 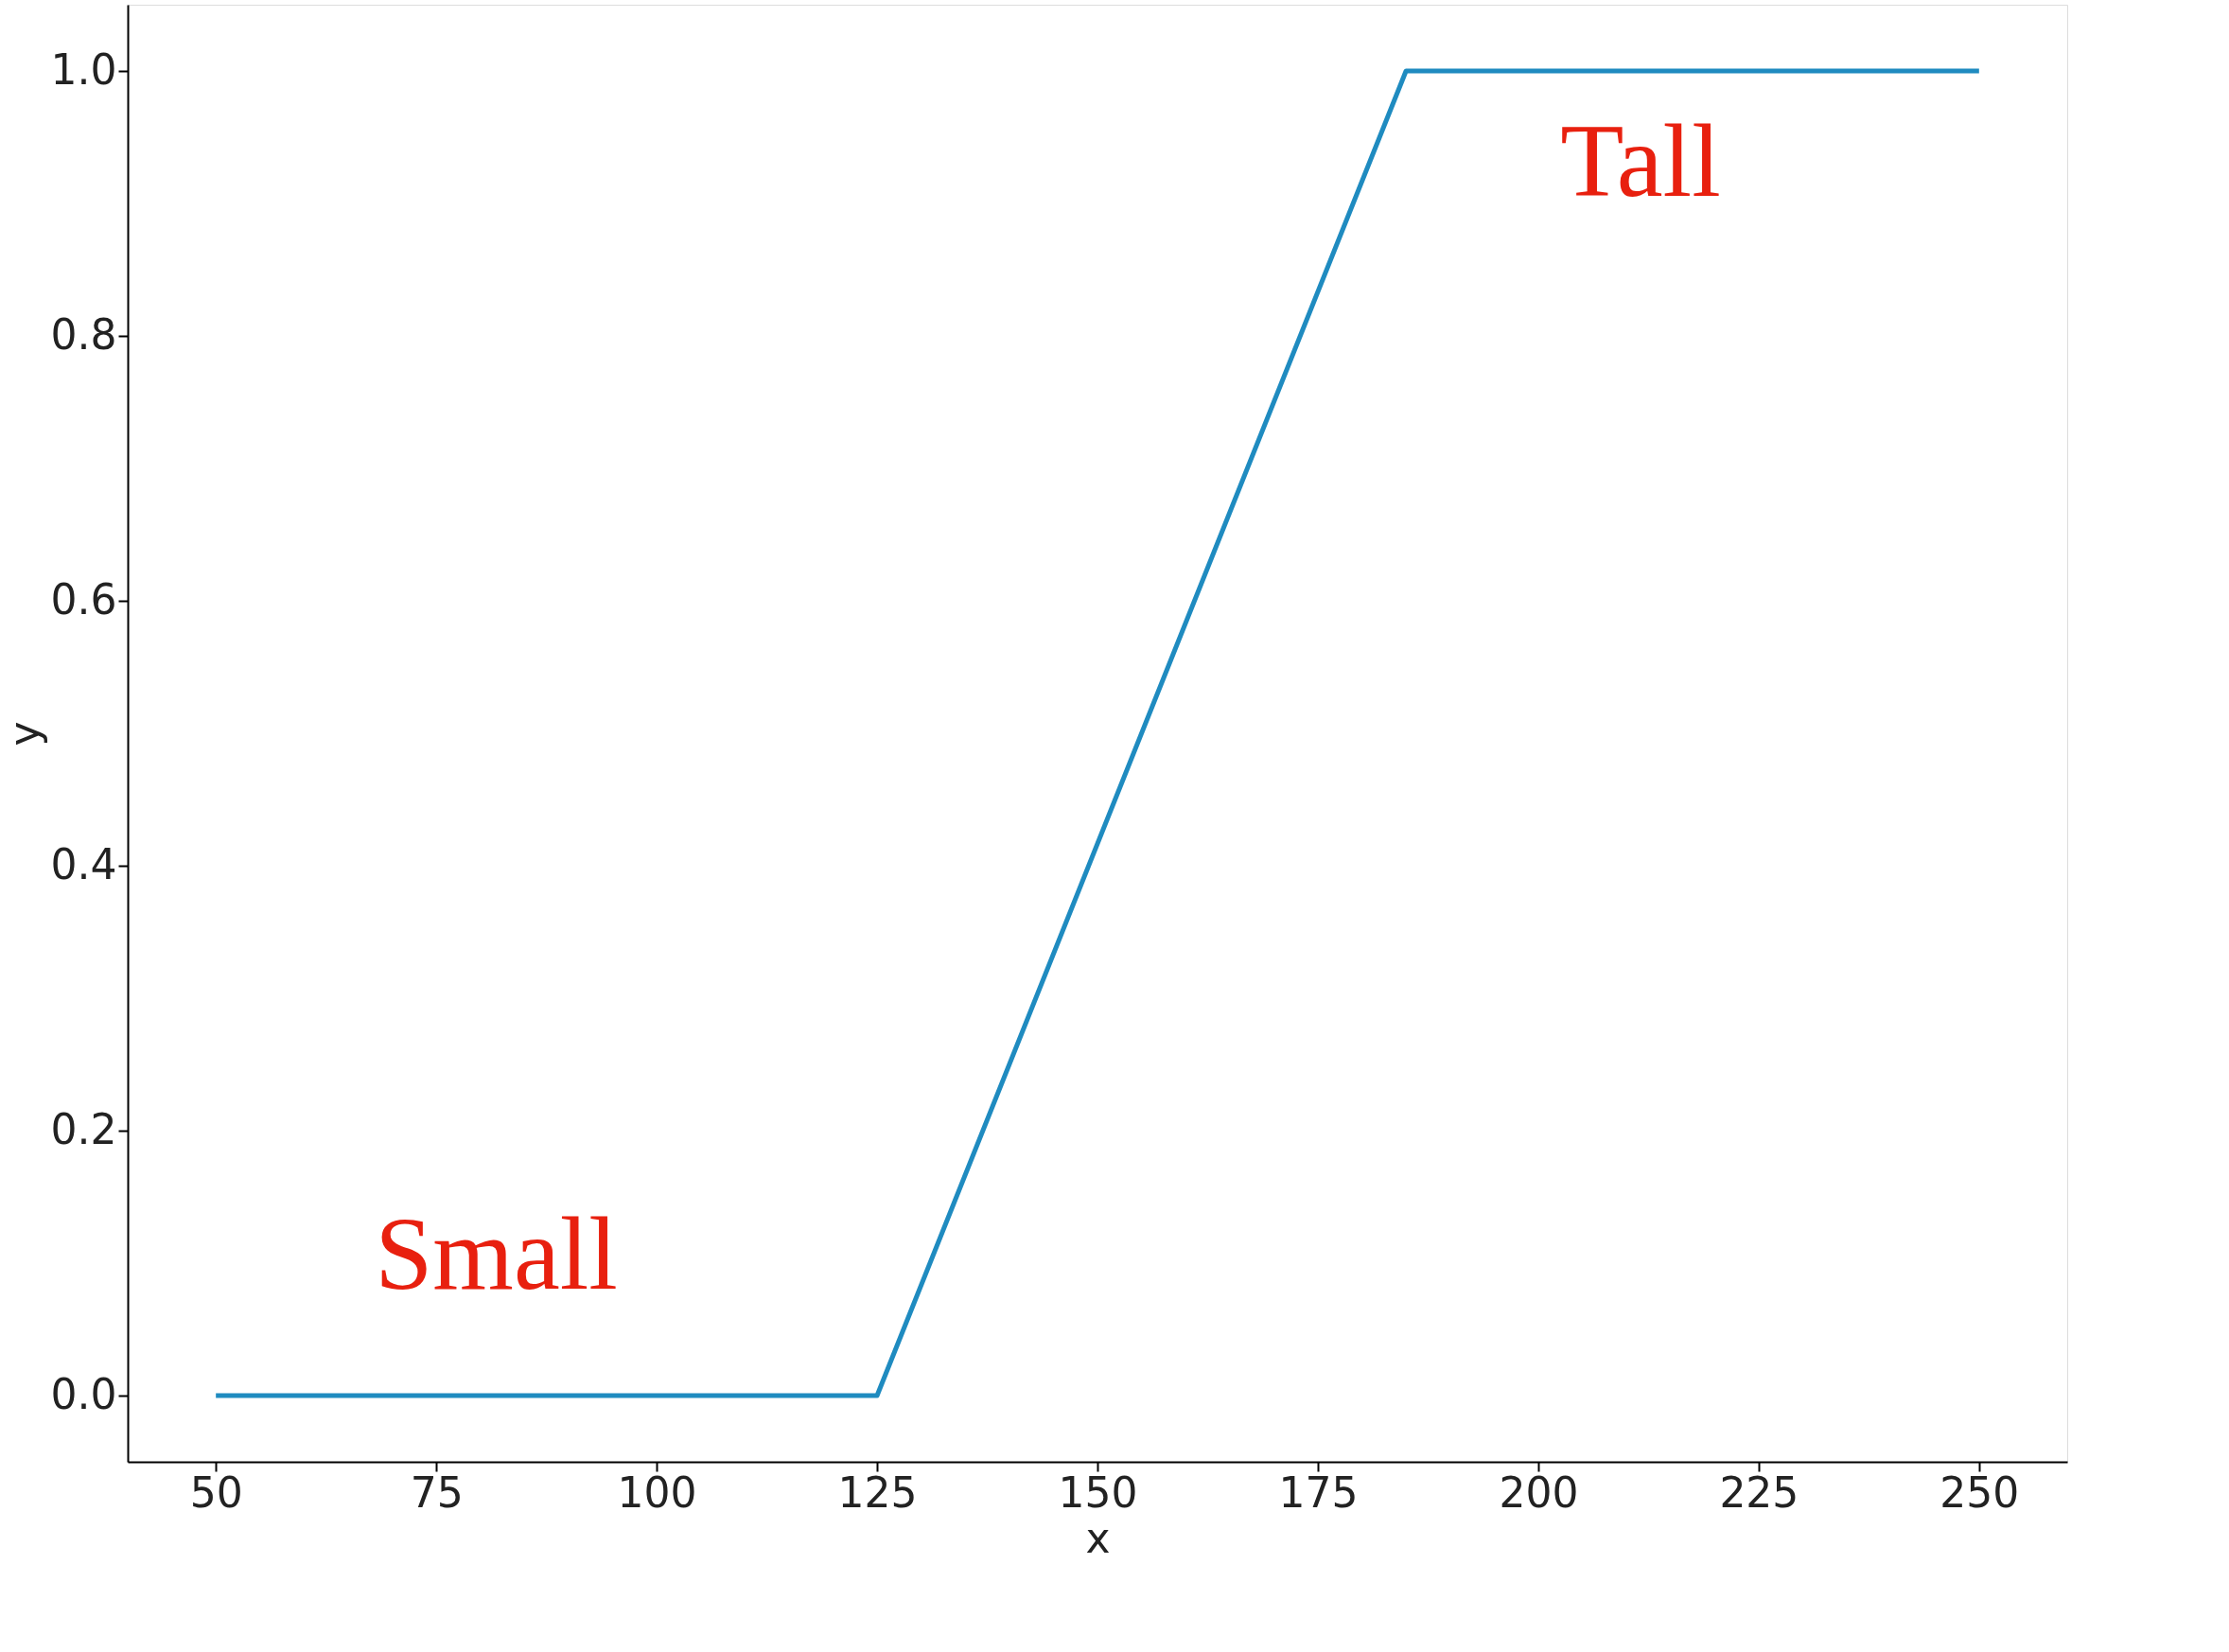 I want to click on x-tick-label: 200, so click(x=1539, y=1492).